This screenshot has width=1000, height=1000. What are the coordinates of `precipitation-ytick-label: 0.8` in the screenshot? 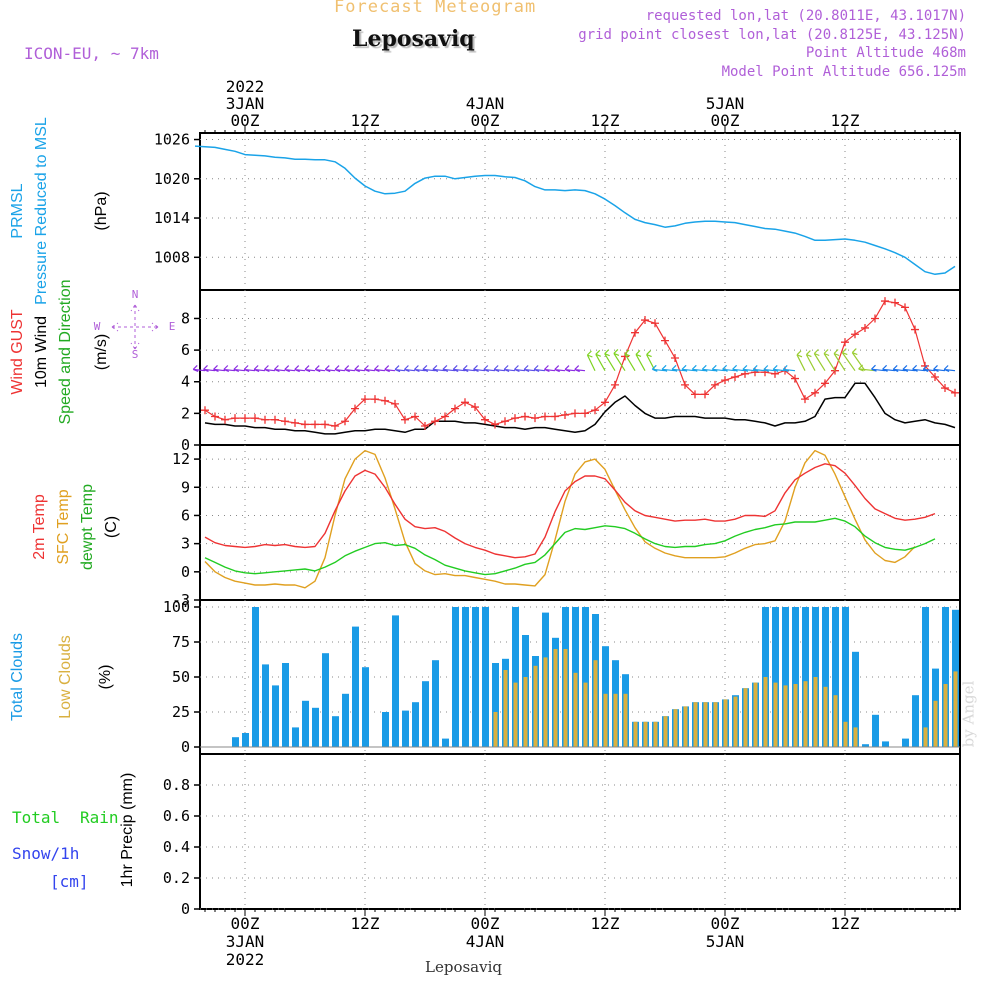 It's located at (176, 785).